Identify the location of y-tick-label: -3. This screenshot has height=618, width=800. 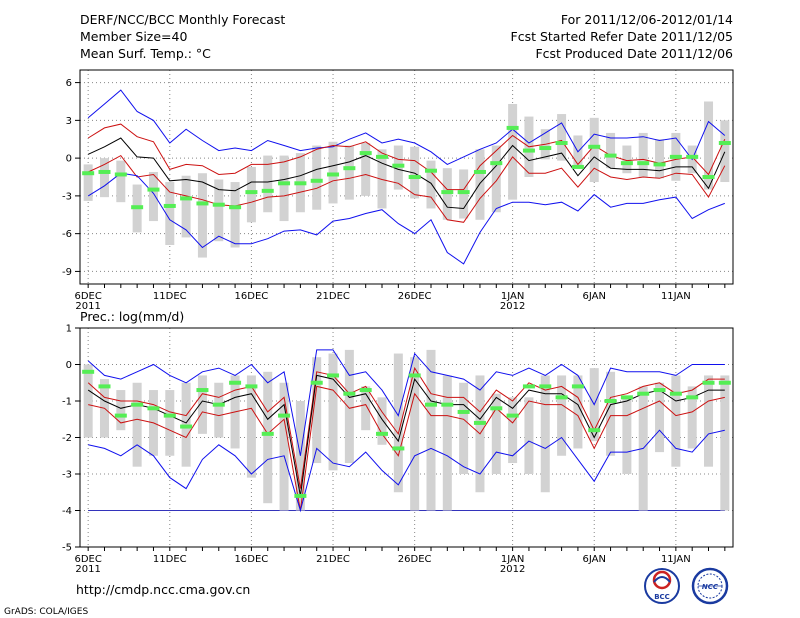
(67, 196).